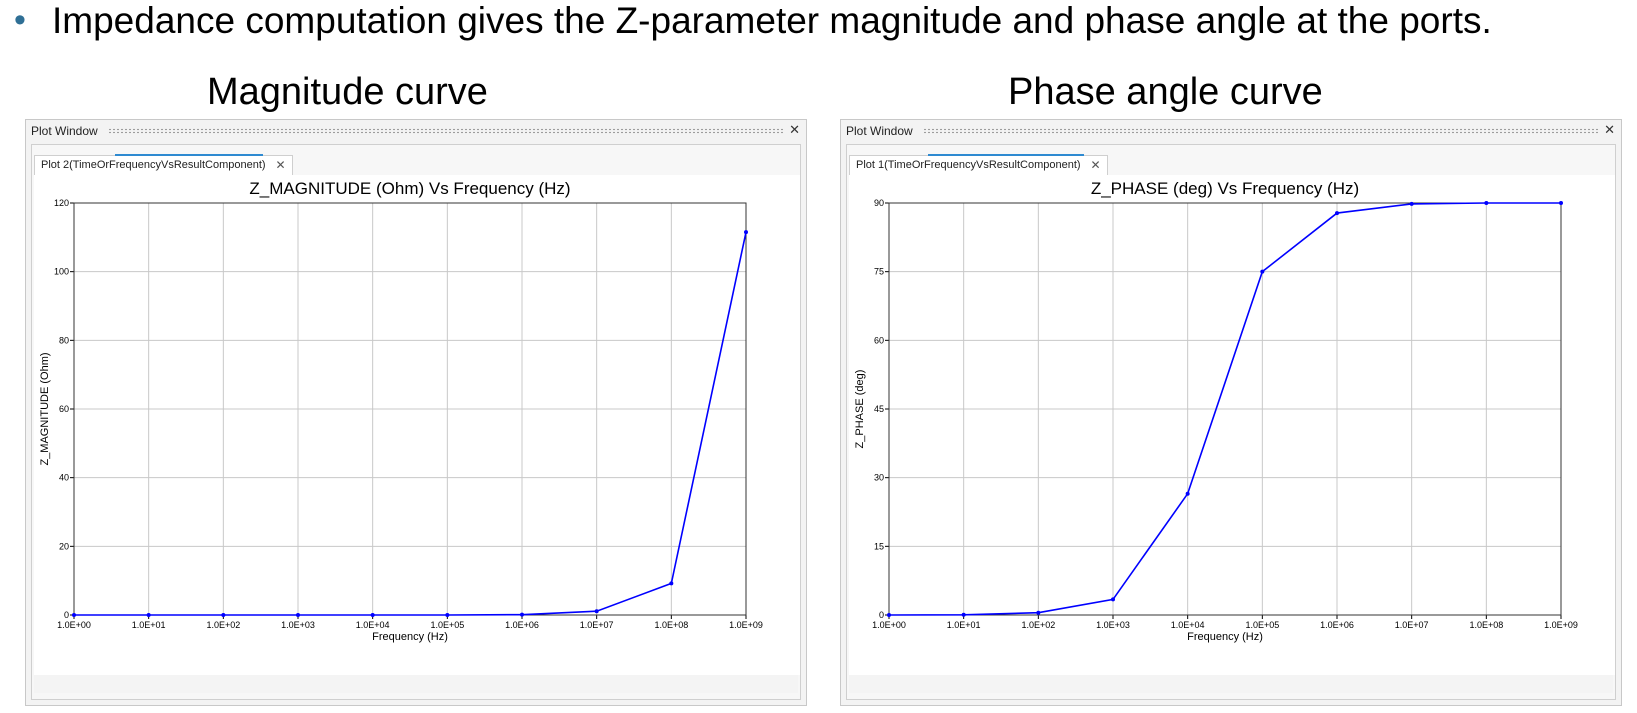 The height and width of the screenshot is (713, 1637). Describe the element at coordinates (860, 409) in the screenshot. I see `y-axis-label: Z_PHASE (deg)` at that location.